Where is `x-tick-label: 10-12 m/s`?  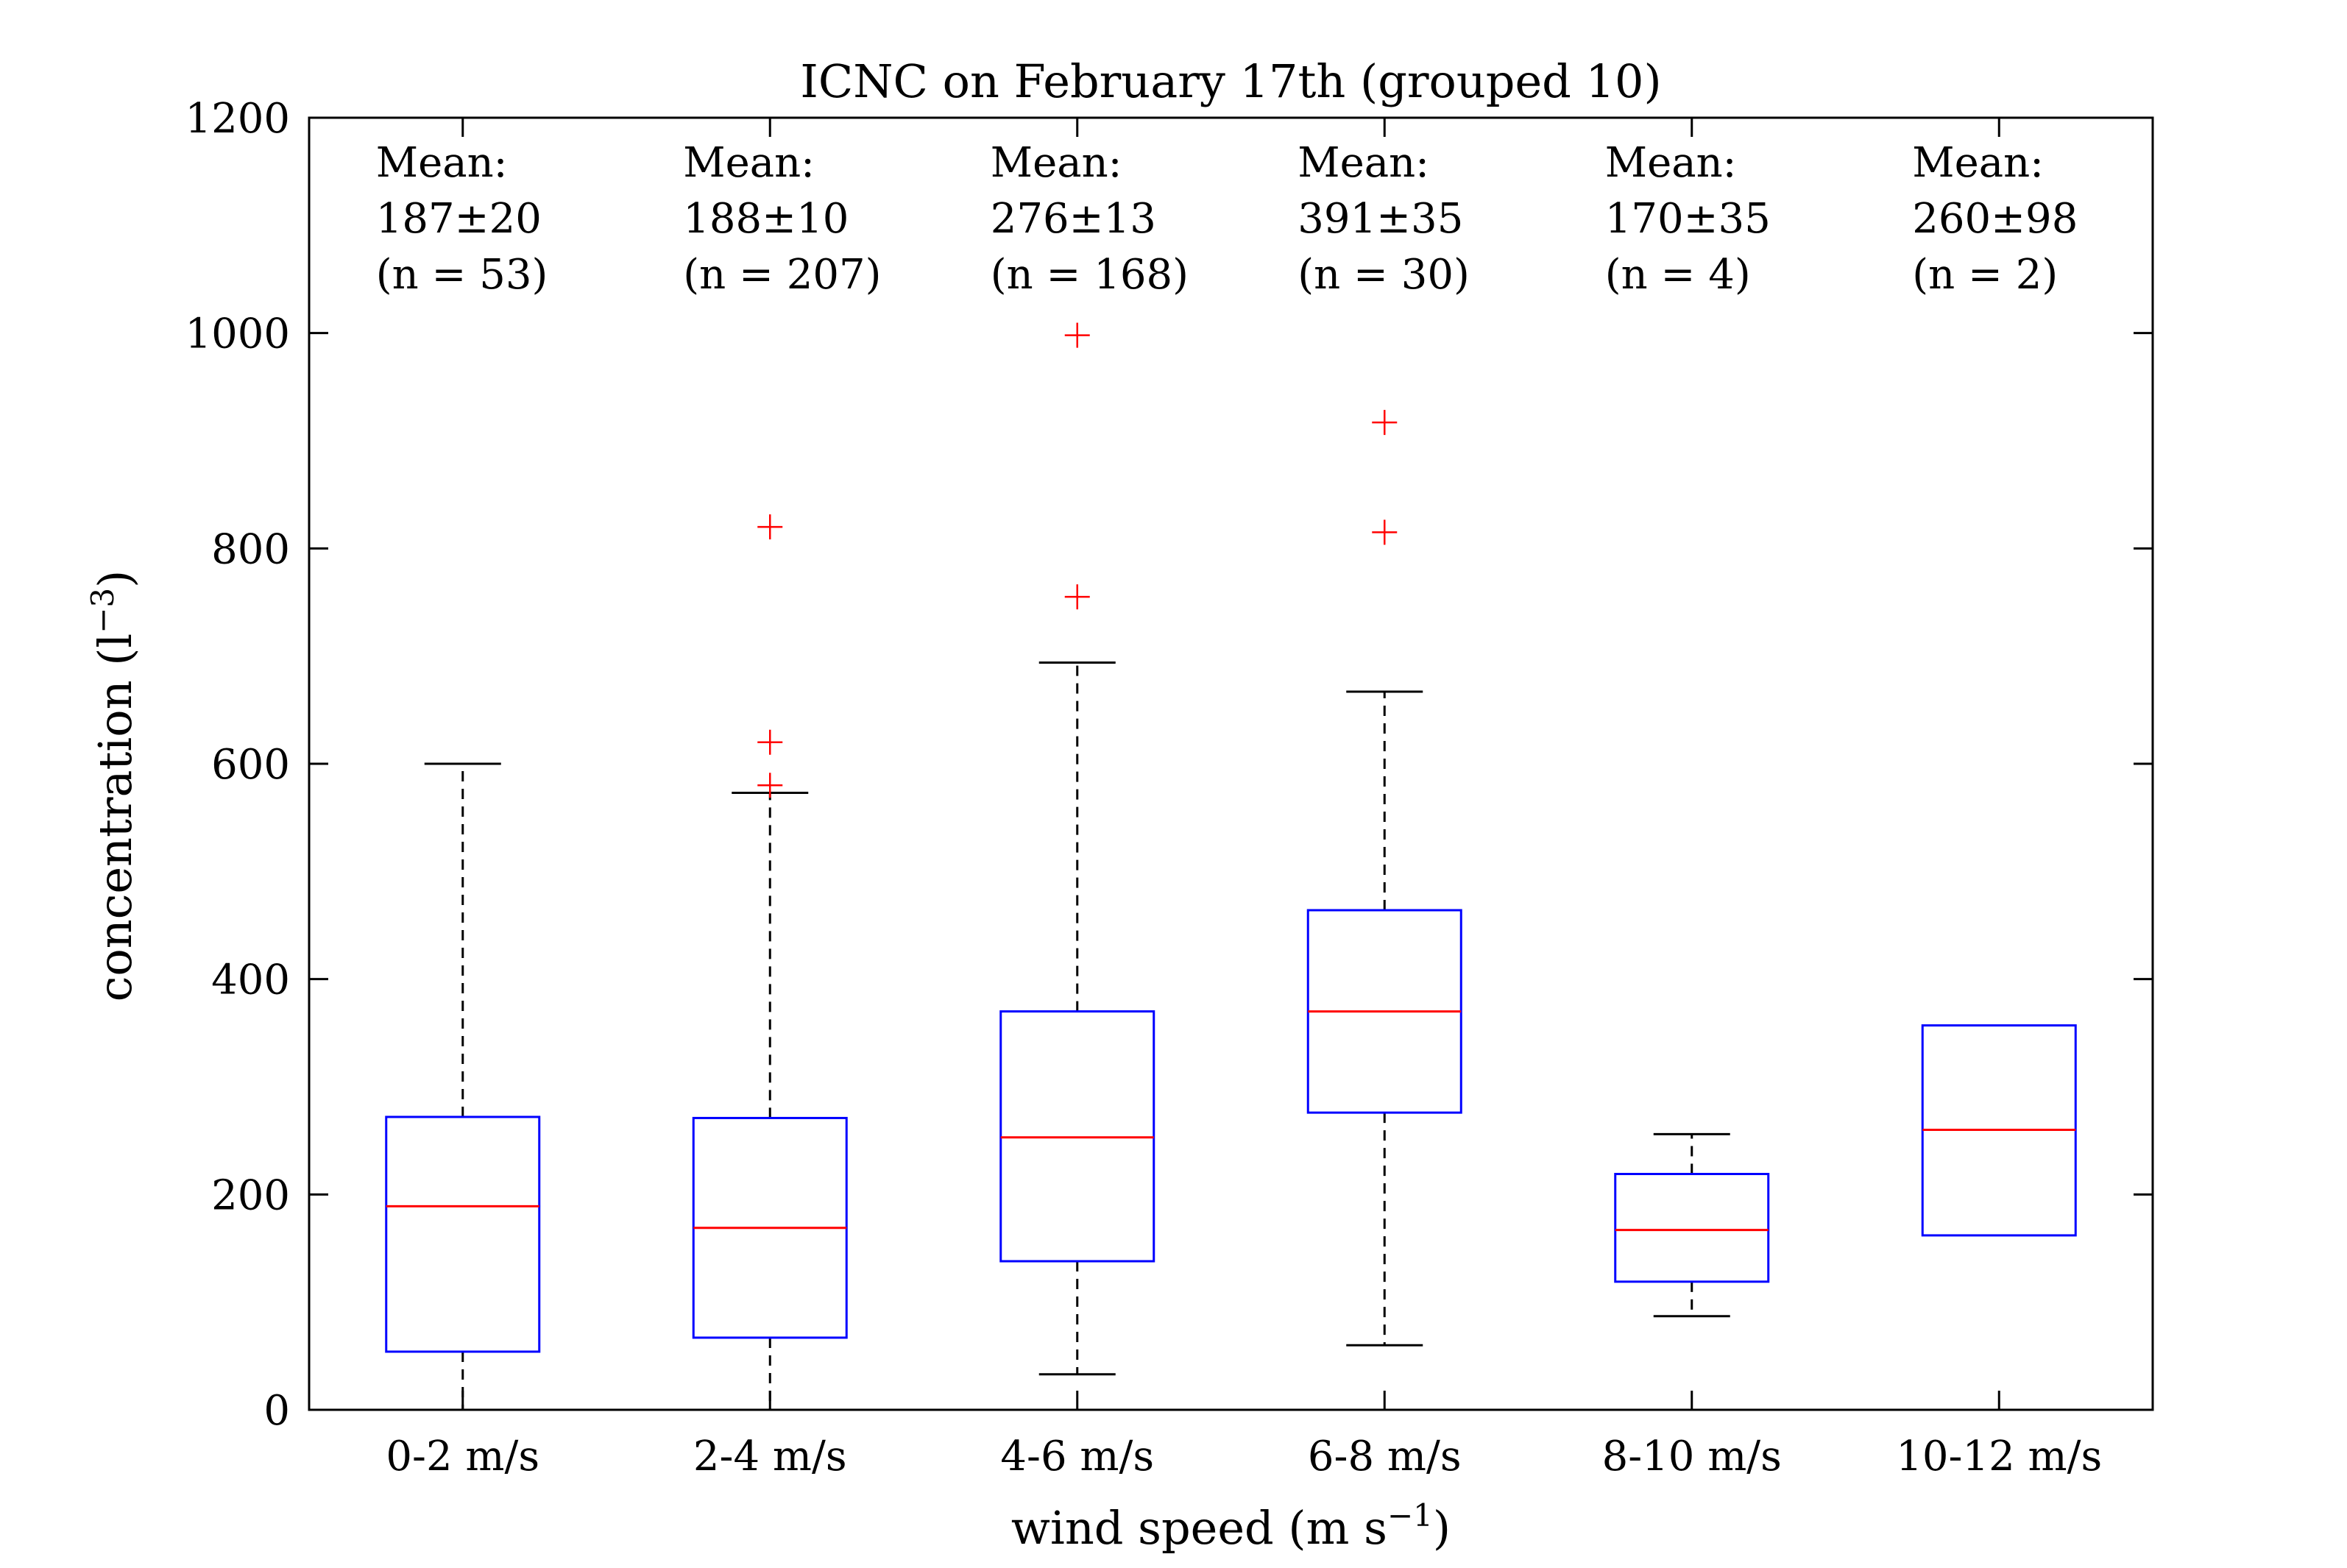 x-tick-label: 10-12 m/s is located at coordinates (1999, 1456).